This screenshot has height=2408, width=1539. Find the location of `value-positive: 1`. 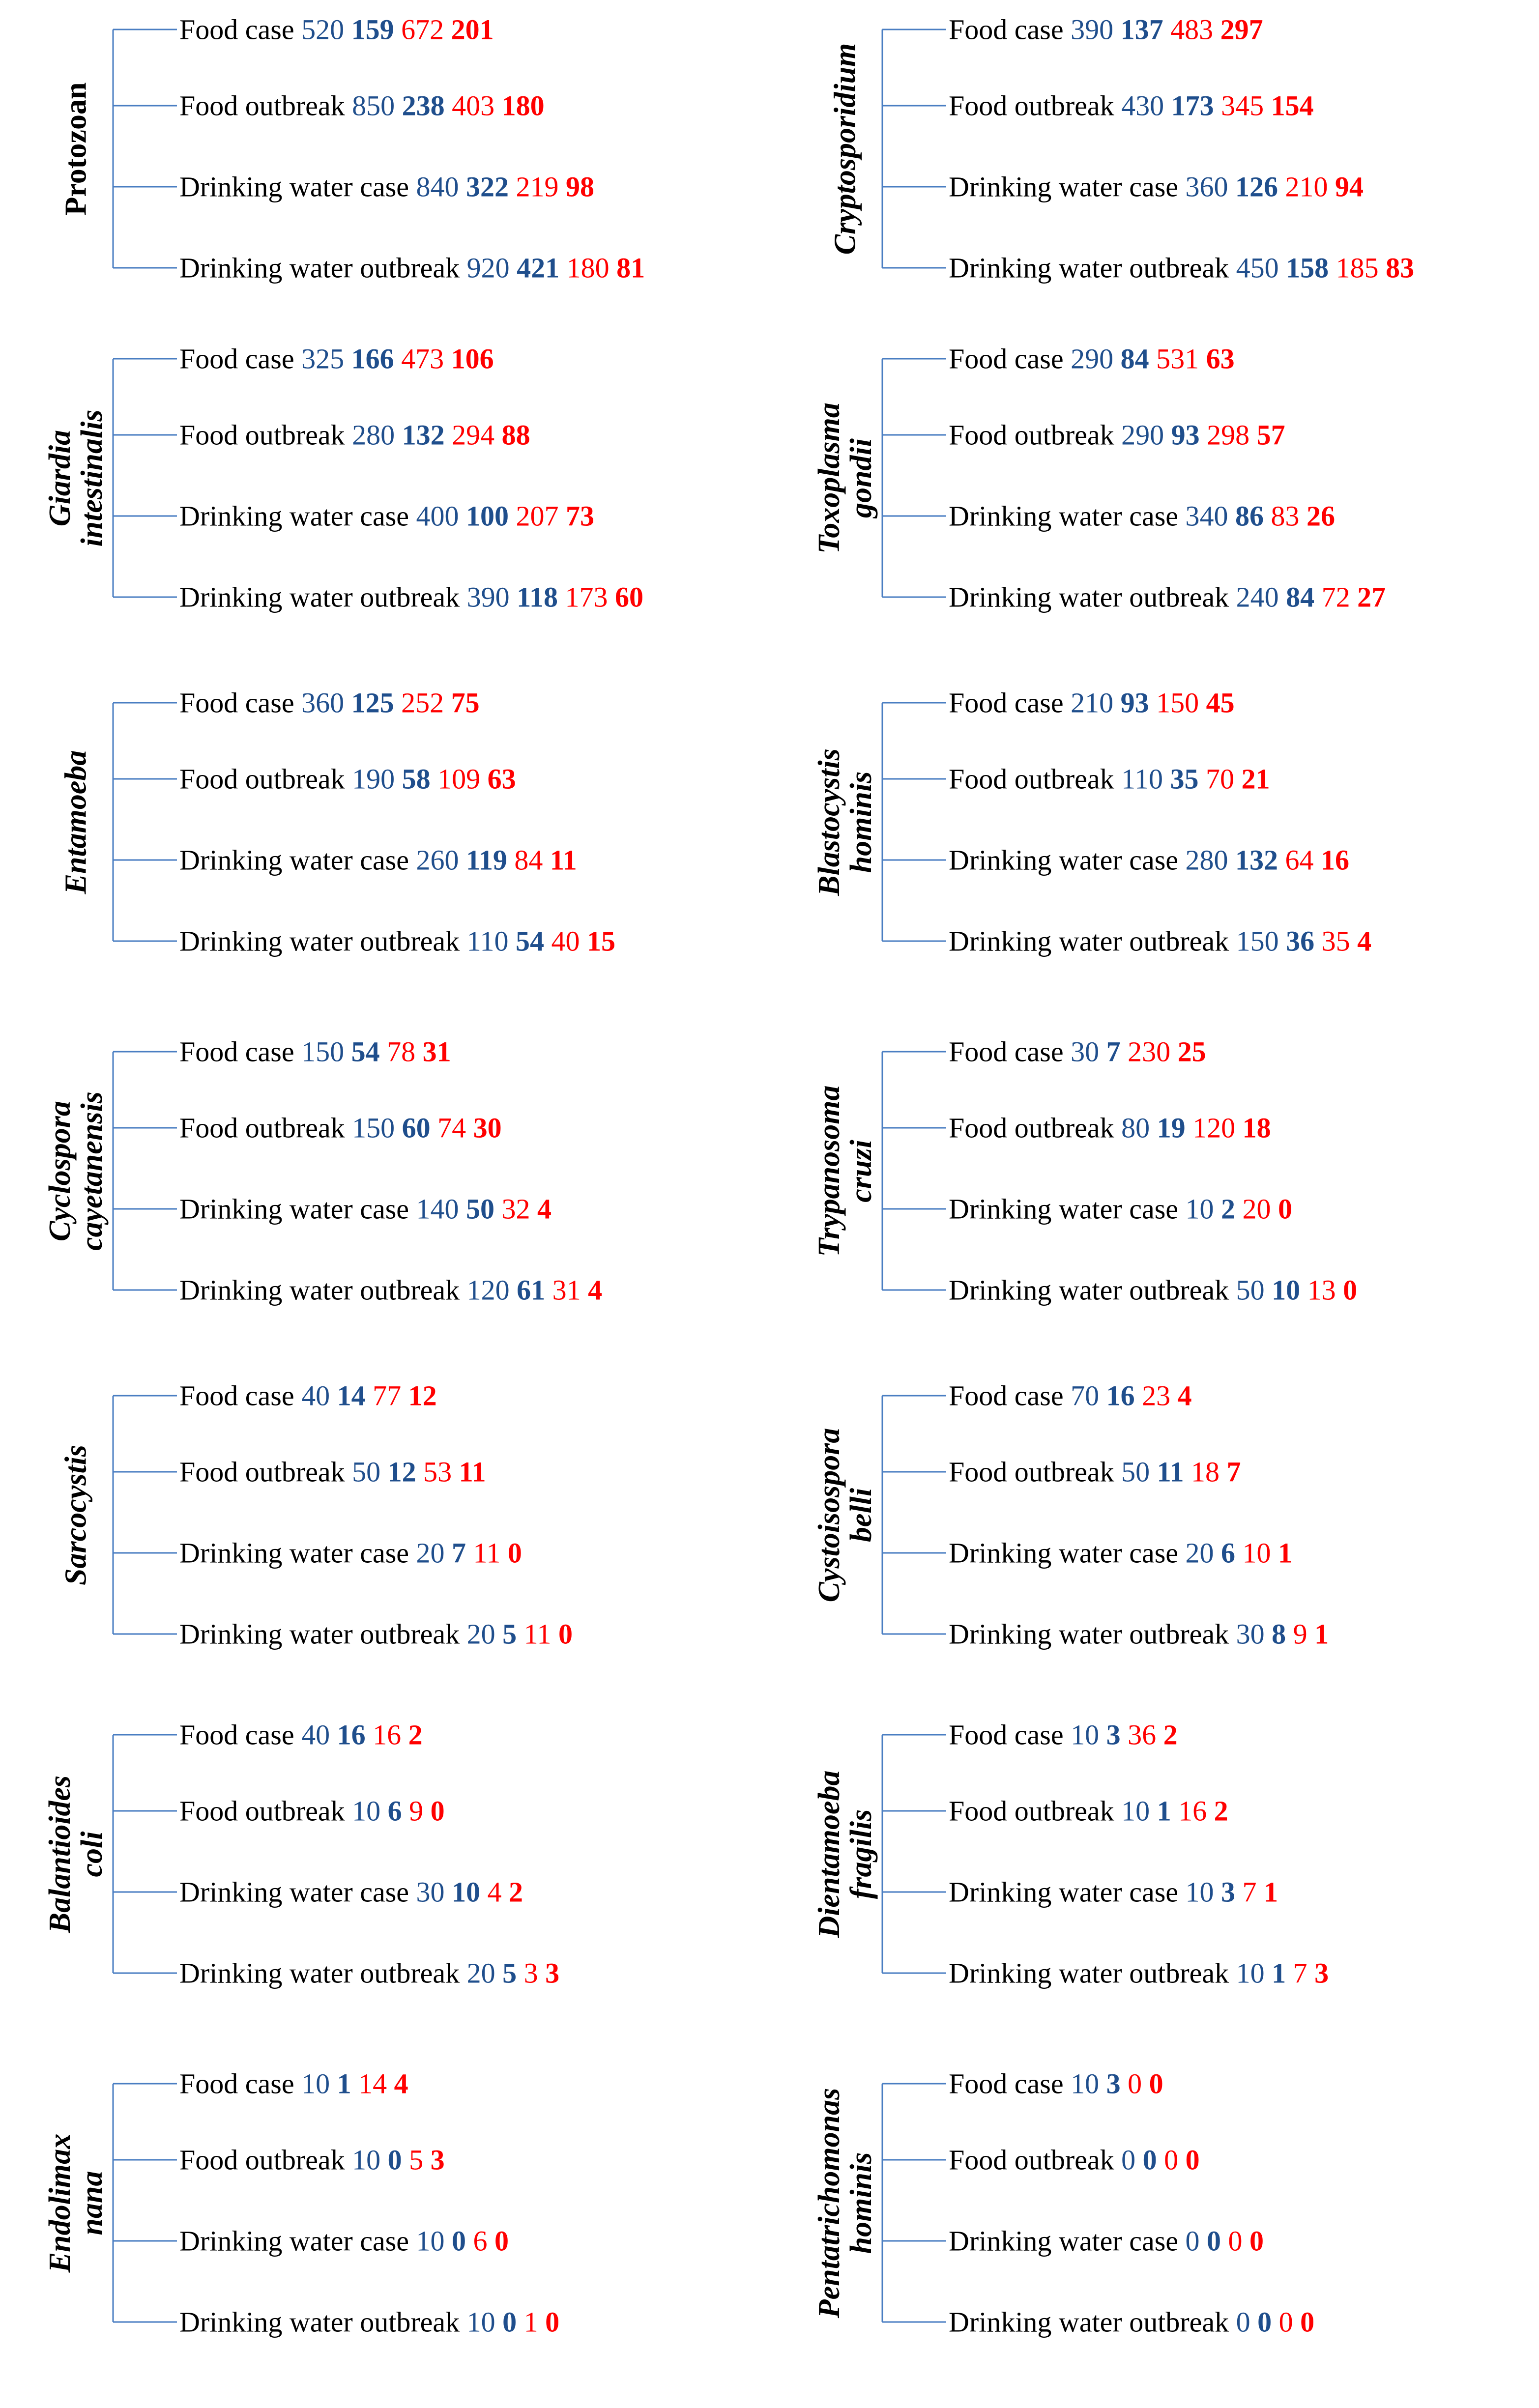

value-positive: 1 is located at coordinates (1168, 1811).